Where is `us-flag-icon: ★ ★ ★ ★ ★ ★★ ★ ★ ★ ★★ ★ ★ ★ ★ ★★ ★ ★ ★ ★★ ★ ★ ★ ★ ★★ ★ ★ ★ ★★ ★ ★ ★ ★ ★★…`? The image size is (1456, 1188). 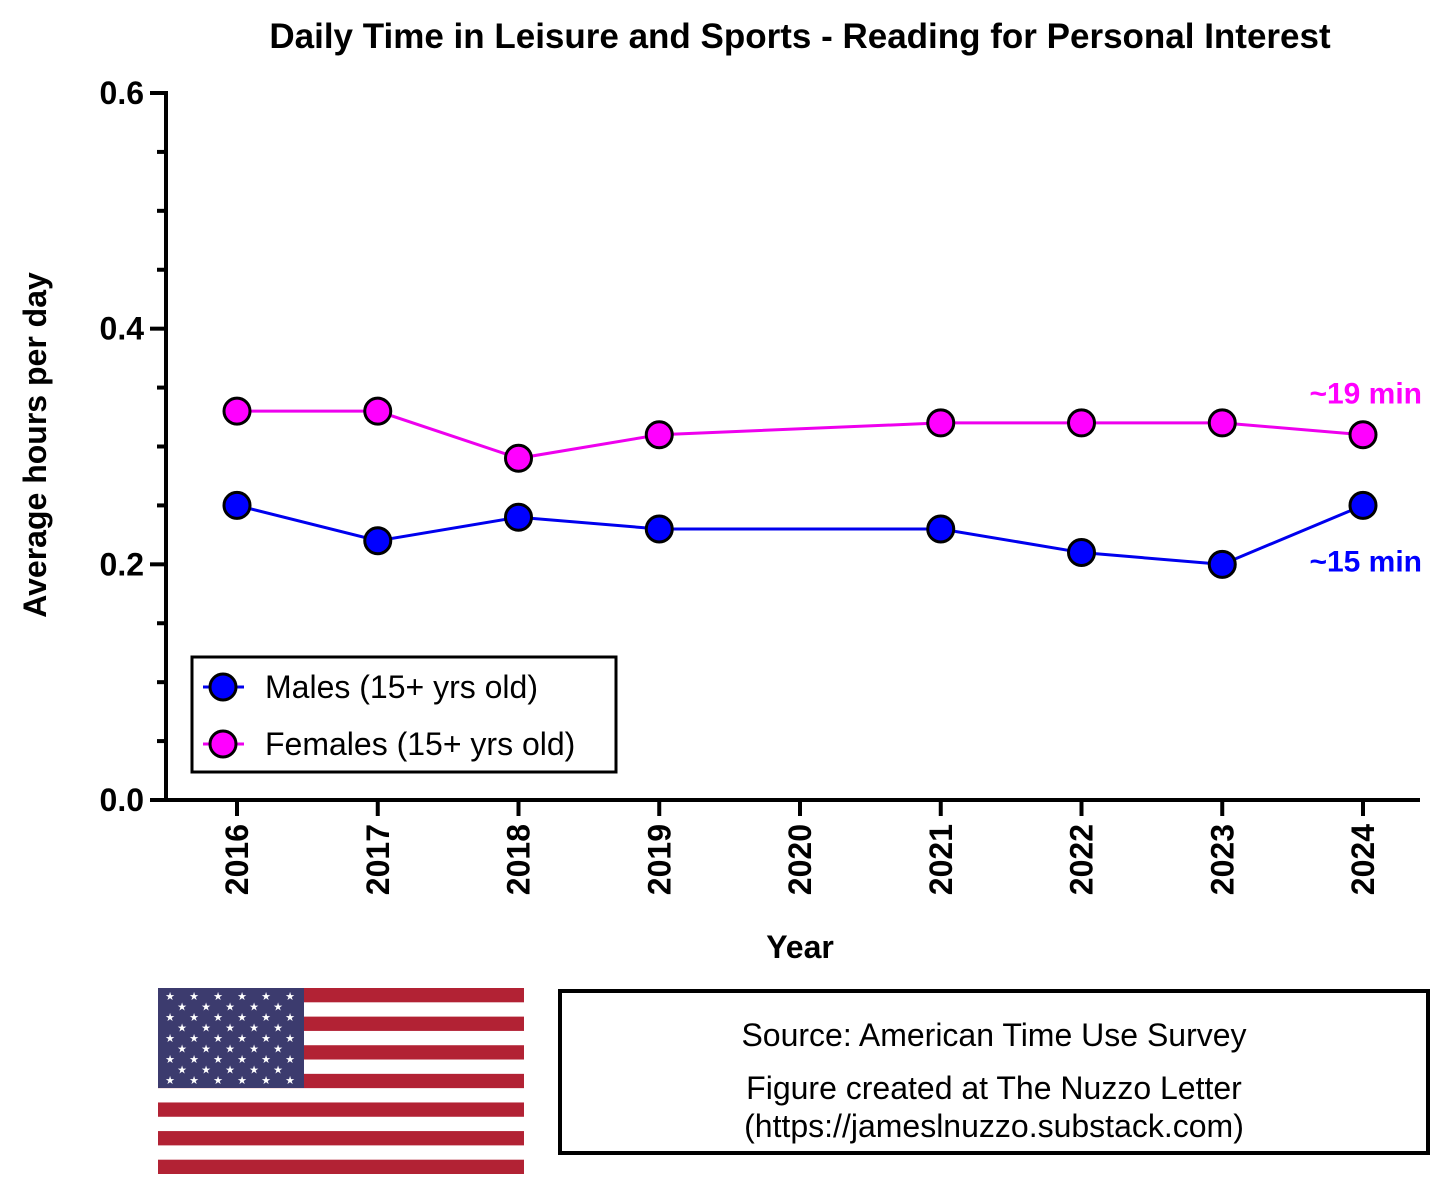
us-flag-icon: ★ ★ ★ ★ ★ ★★ ★ ★ ★ ★★ ★ ★ ★ ★ ★★ ★ ★ ★ ★★ ★ ★ ★ ★ ★★ ★ ★ ★ ★★ ★ ★ ★ ★ ★★… is located at coordinates (341, 1081).